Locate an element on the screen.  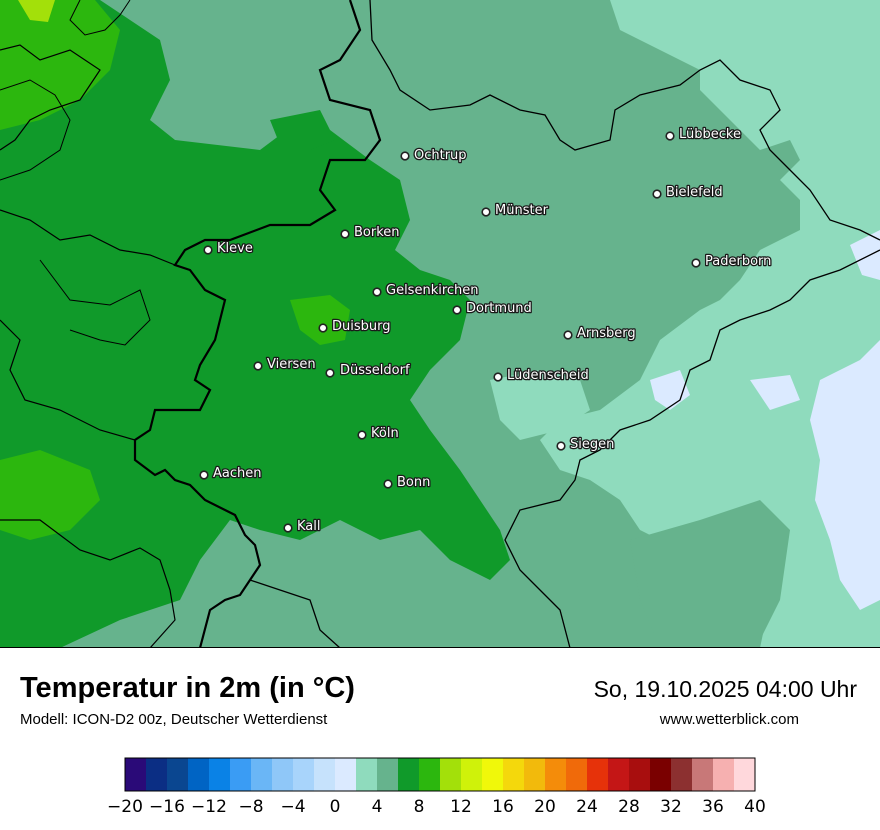
city-marker: Aachen is located at coordinates (231, 473).